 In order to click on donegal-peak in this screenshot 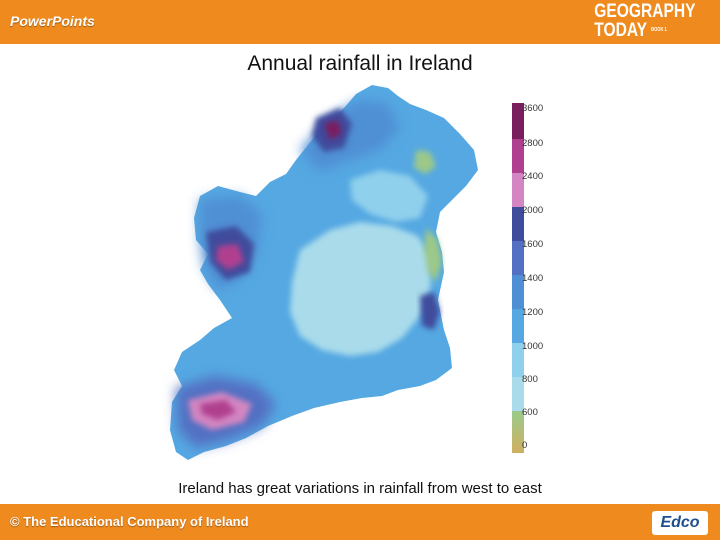, I will do `click(333, 130)`.